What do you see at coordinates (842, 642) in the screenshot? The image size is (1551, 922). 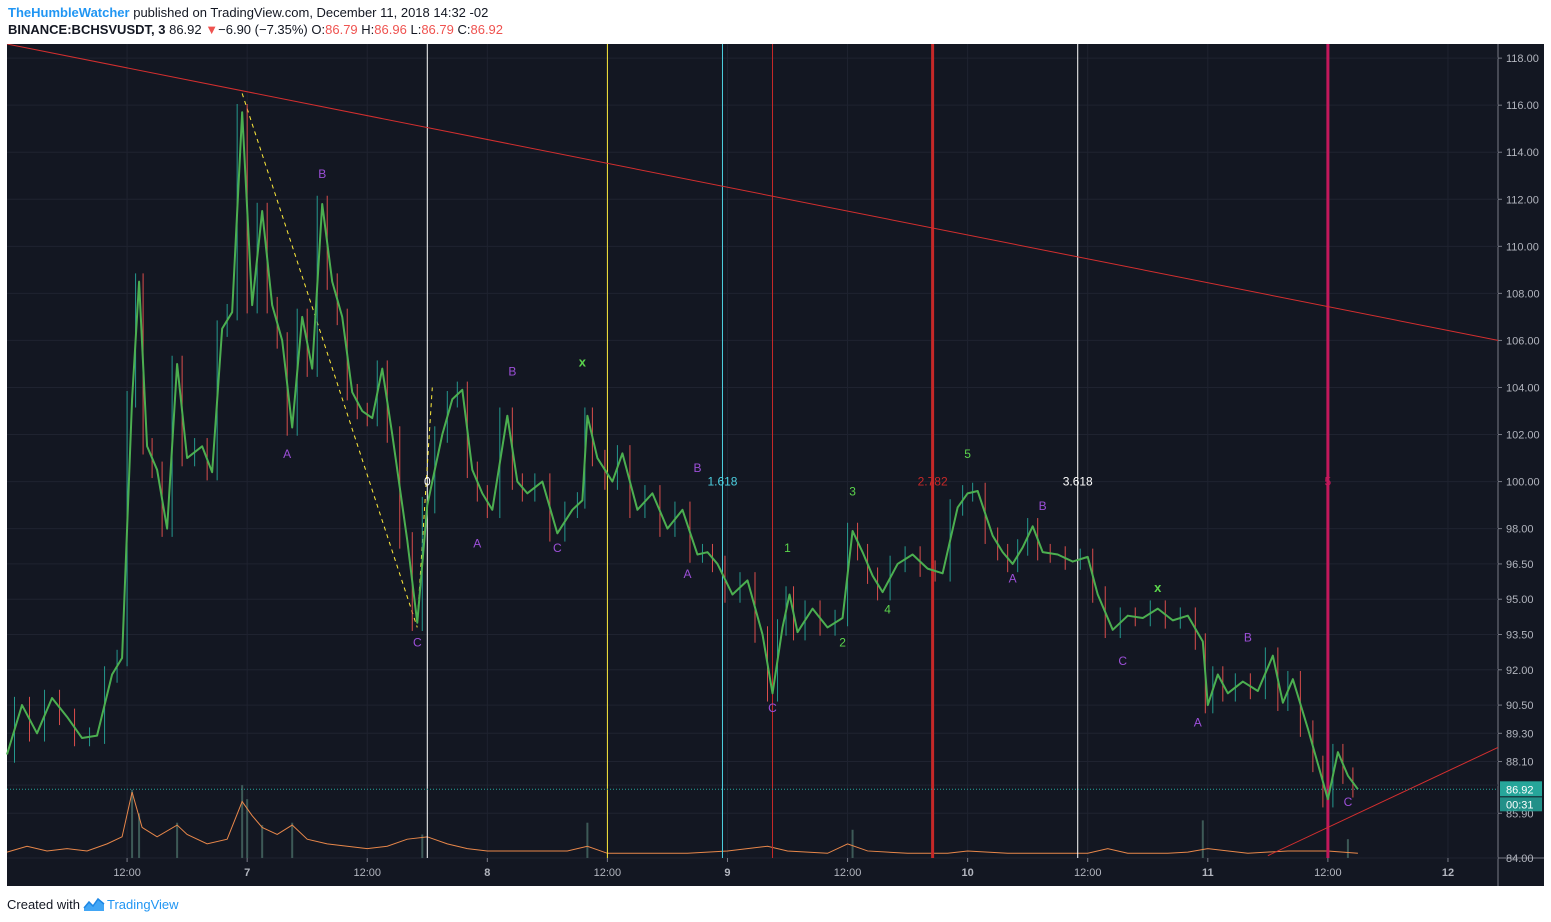 I see `wave-label-11: 2` at bounding box center [842, 642].